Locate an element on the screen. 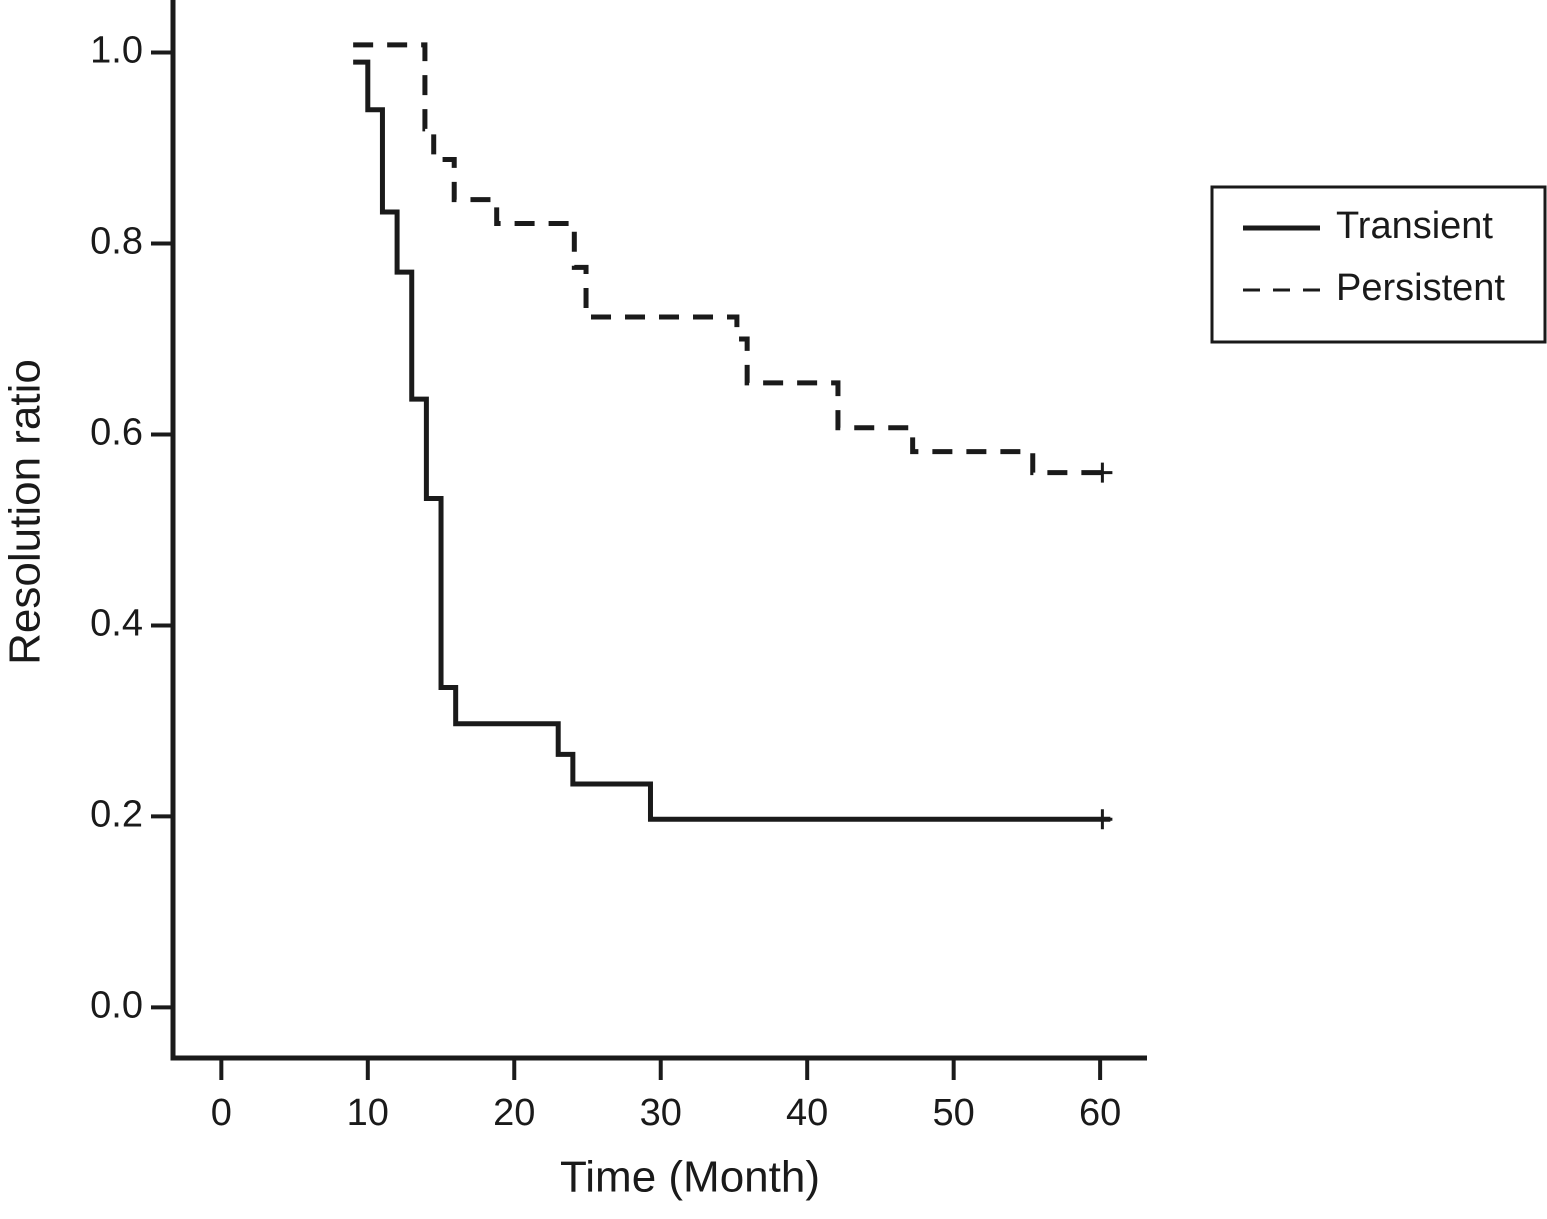  x-tick-label: 50 is located at coordinates (954, 1113).